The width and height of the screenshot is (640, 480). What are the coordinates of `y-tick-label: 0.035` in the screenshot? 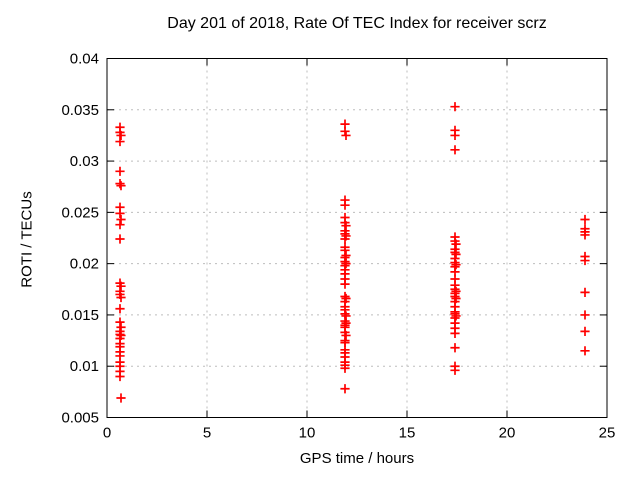 It's located at (80, 110).